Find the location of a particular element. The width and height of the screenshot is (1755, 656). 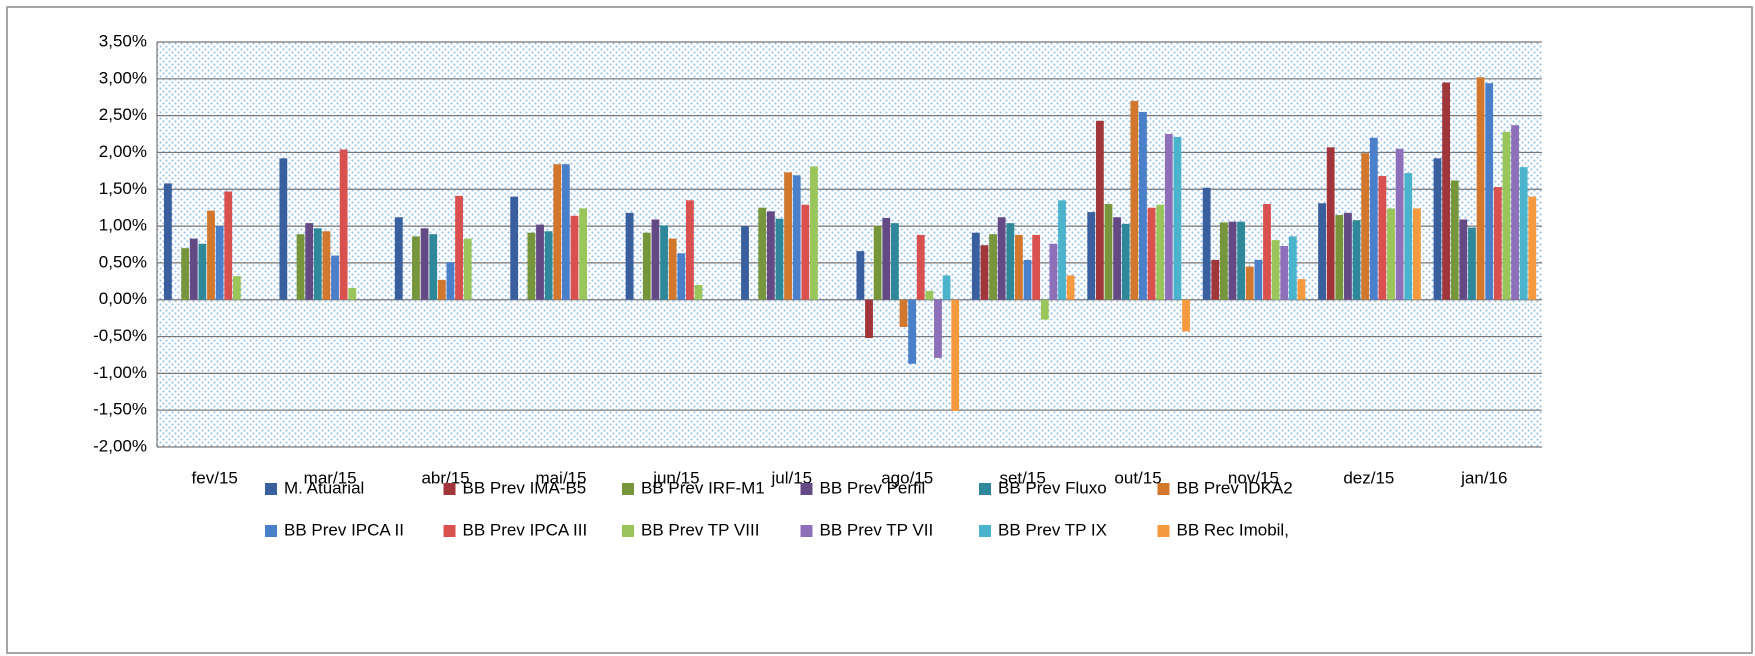

x-tick-label: out/15 is located at coordinates (1137, 477).